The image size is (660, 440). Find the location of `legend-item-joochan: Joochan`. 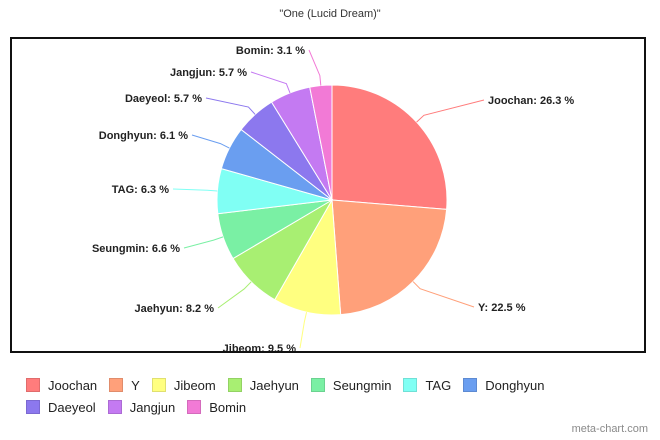

legend-item-joochan: Joochan is located at coordinates (61, 385).